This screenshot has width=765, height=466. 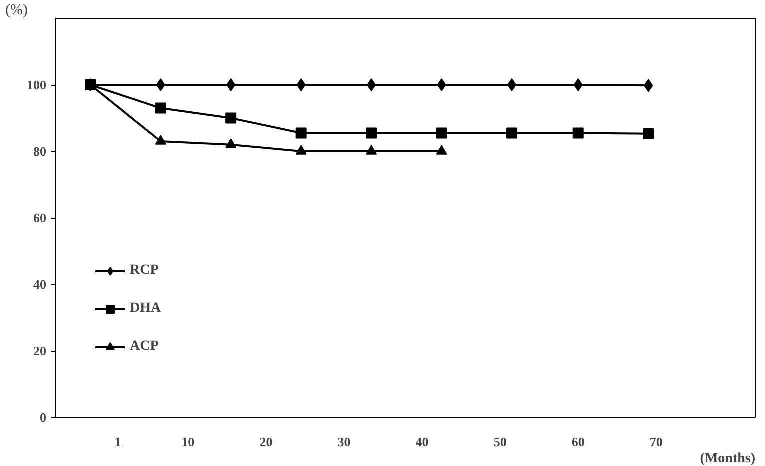 What do you see at coordinates (40, 284) in the screenshot?
I see `y-tick-label: 40` at bounding box center [40, 284].